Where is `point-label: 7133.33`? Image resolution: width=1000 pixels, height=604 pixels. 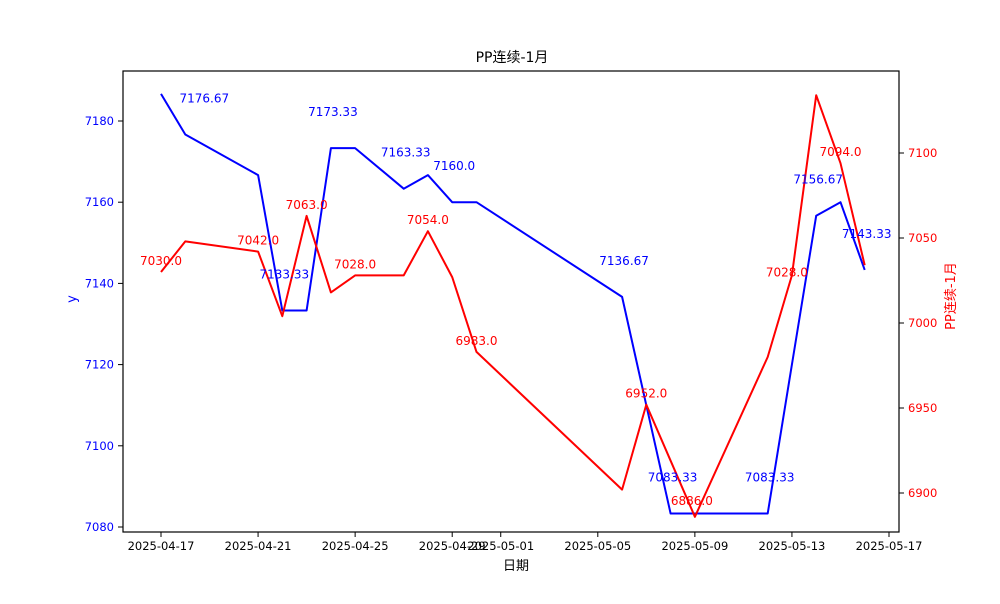 point-label: 7133.33 is located at coordinates (284, 275).